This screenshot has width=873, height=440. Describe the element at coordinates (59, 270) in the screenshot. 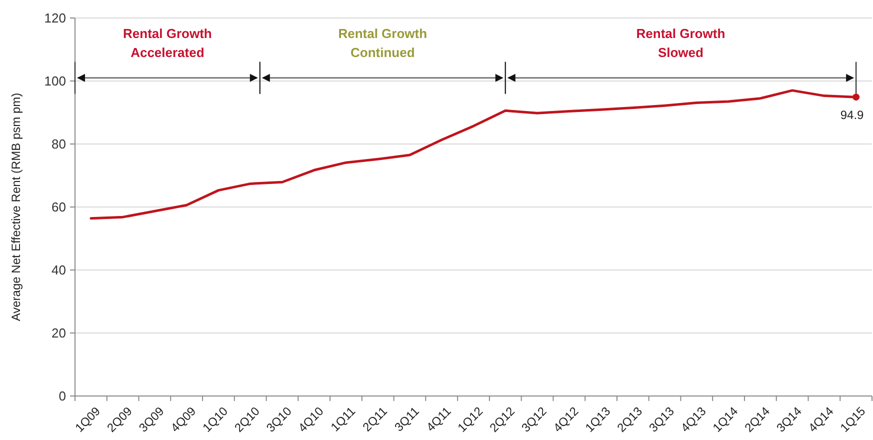

I see `y-tick-label: 40` at that location.